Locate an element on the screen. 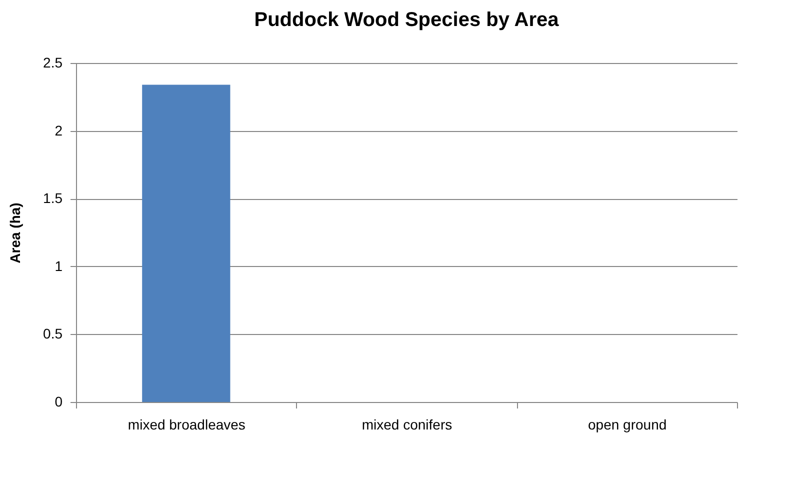 The image size is (795, 482). x-tick-label: open ground is located at coordinates (627, 424).